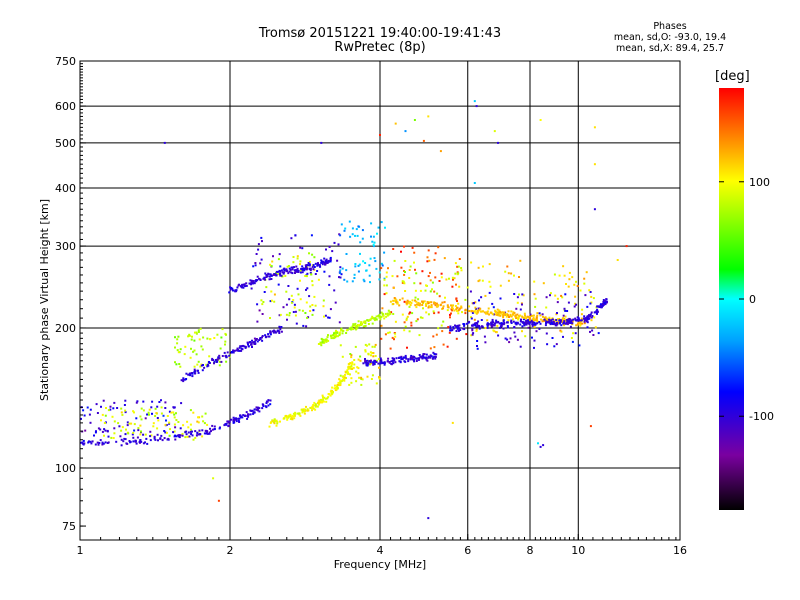 This screenshot has width=800, height=600. I want to click on y-tick-label: 300, so click(65, 246).